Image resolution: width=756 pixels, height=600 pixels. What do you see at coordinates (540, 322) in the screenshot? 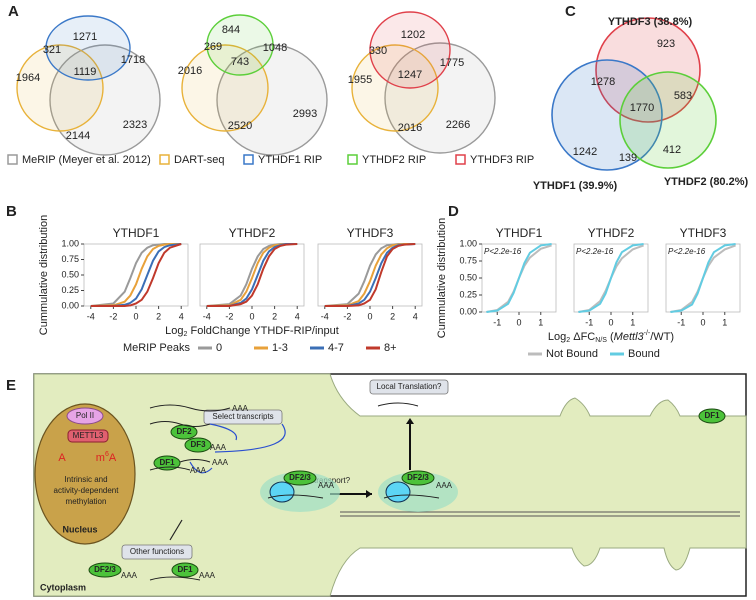
I see `x-tick-label: 1` at bounding box center [540, 322].